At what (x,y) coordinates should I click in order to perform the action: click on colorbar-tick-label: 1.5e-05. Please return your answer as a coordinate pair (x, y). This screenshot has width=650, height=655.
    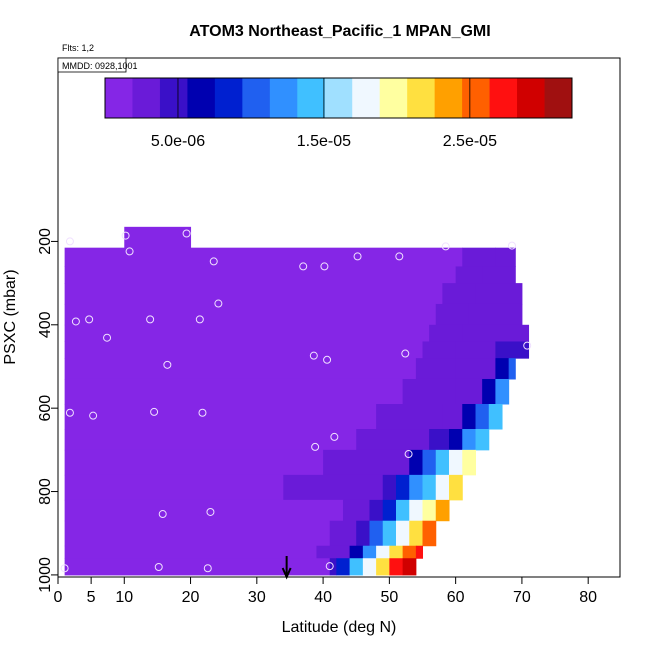
    Looking at the image, I should click on (324, 141).